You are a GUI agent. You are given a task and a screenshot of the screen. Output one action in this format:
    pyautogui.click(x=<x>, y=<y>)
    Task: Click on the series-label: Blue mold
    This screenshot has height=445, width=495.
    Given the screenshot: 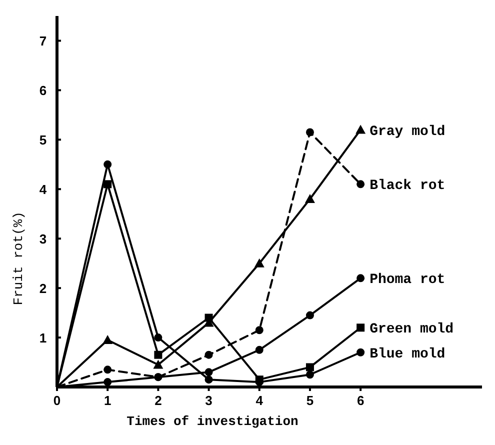 What is the action you would take?
    pyautogui.click(x=408, y=354)
    